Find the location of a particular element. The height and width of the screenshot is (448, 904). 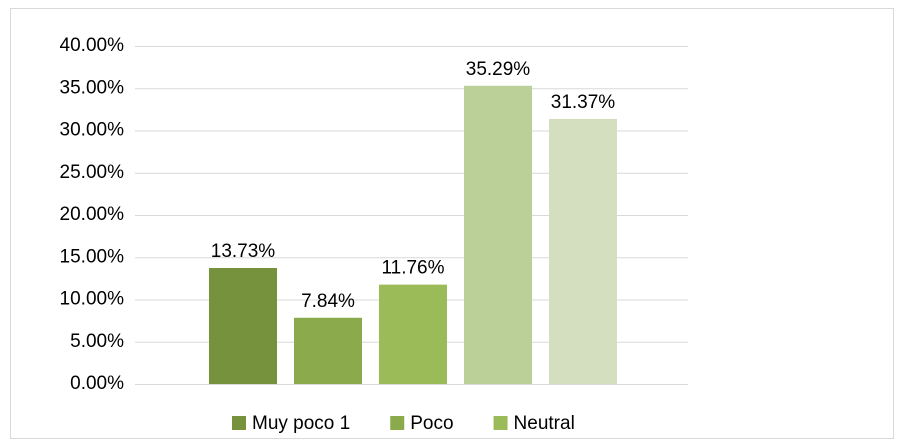

y-tick-label: 25.00% is located at coordinates (92, 172).